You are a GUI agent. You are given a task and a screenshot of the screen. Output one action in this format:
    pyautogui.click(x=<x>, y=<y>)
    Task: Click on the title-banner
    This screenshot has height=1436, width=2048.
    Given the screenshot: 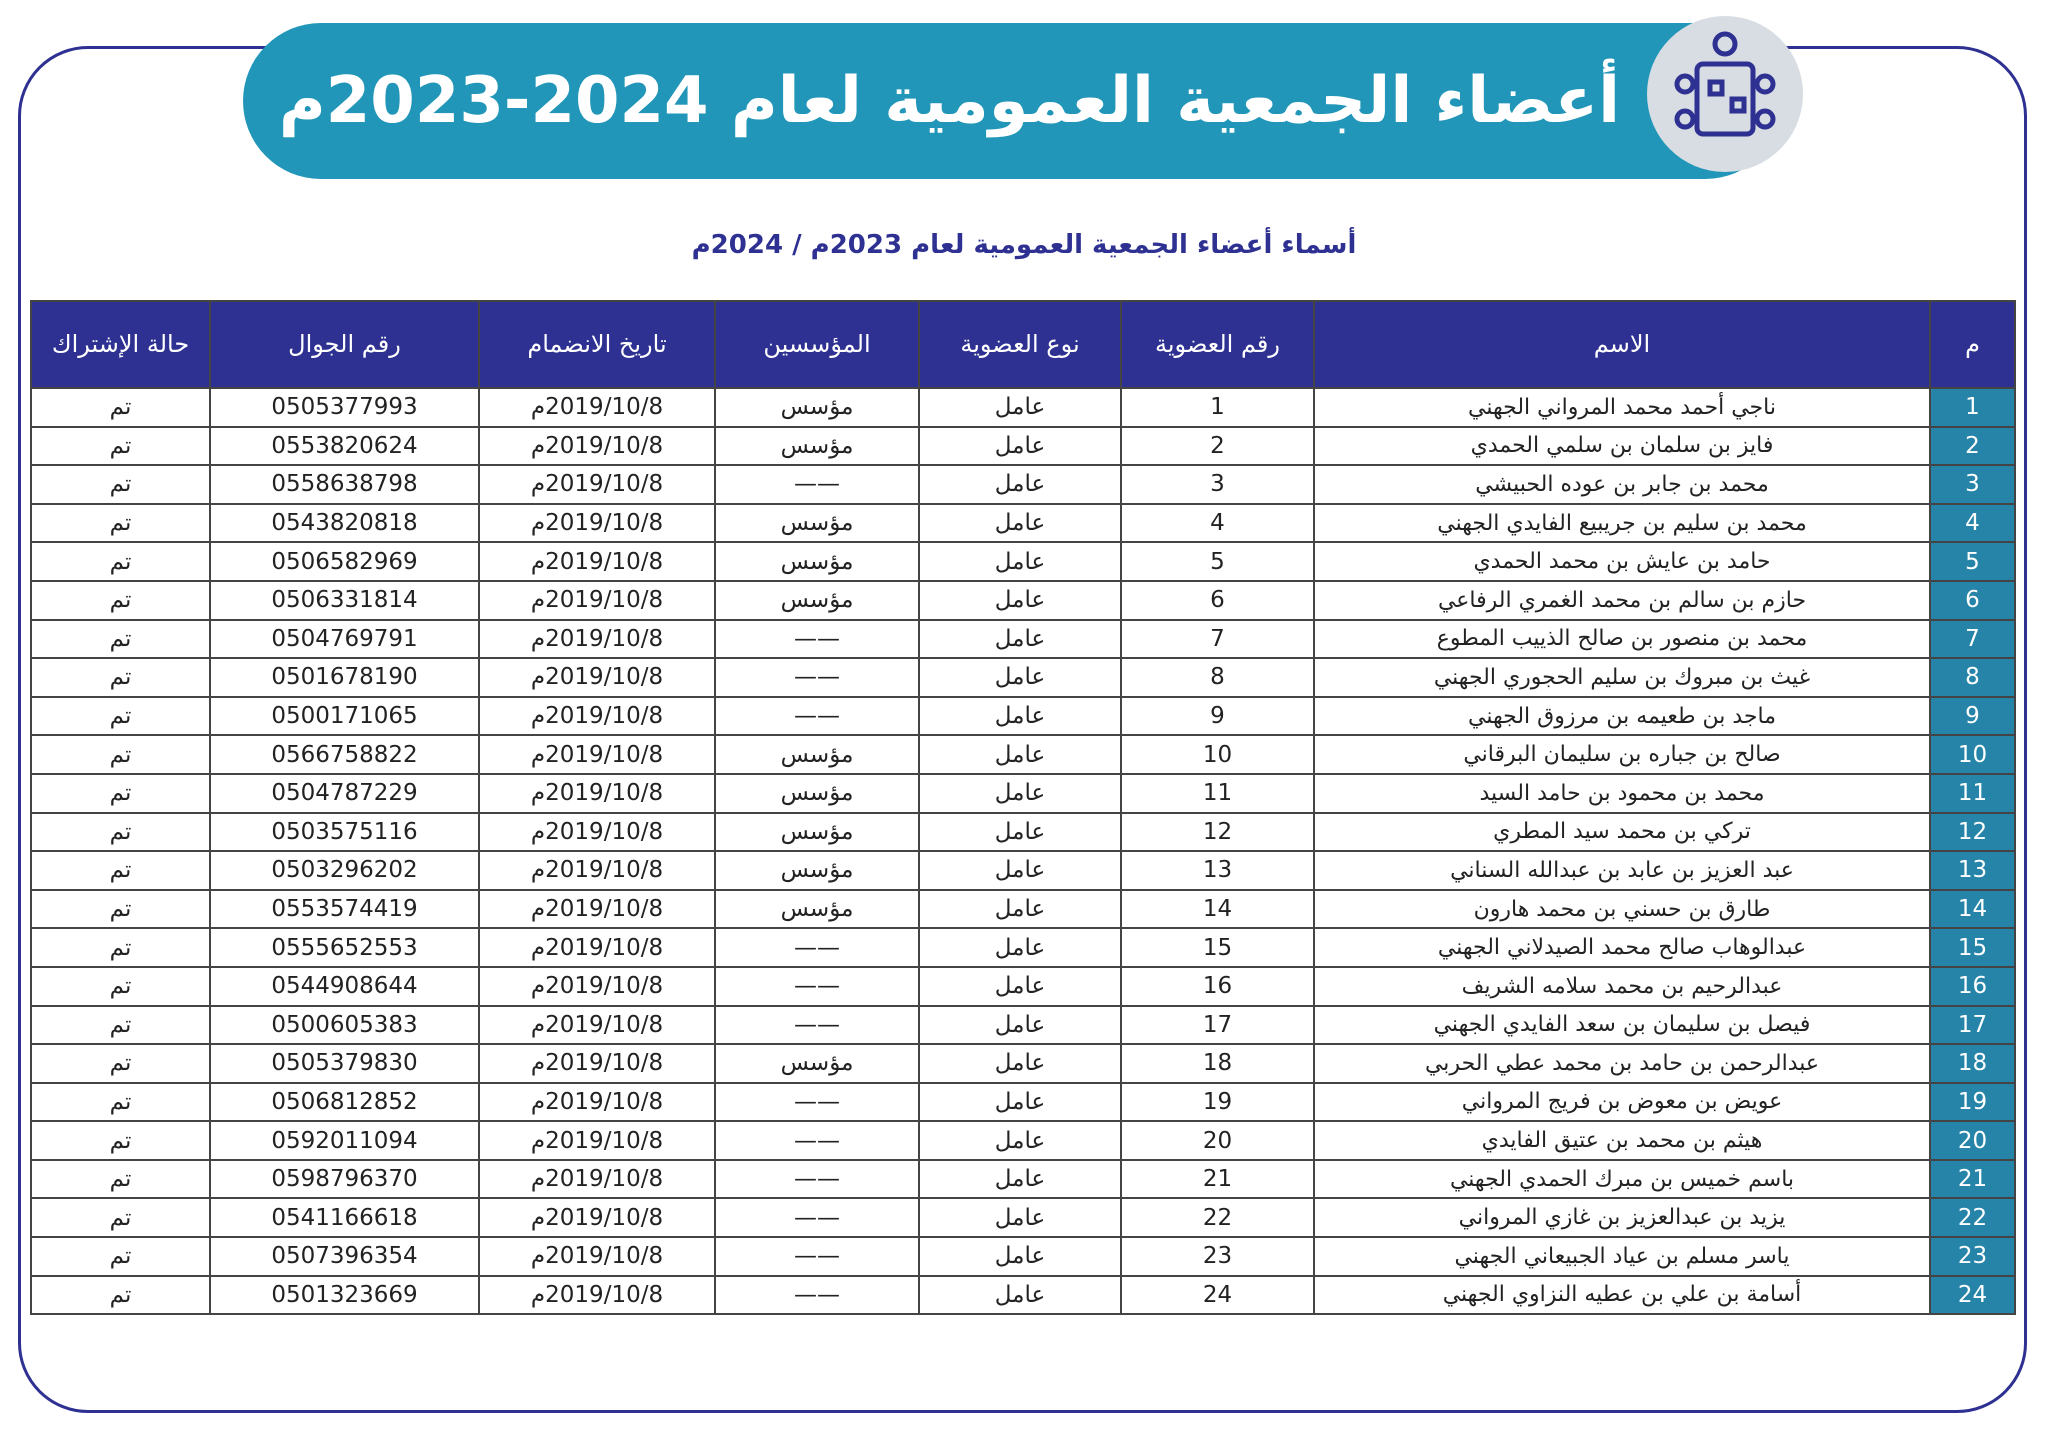 What is the action you would take?
    pyautogui.click(x=1013, y=101)
    